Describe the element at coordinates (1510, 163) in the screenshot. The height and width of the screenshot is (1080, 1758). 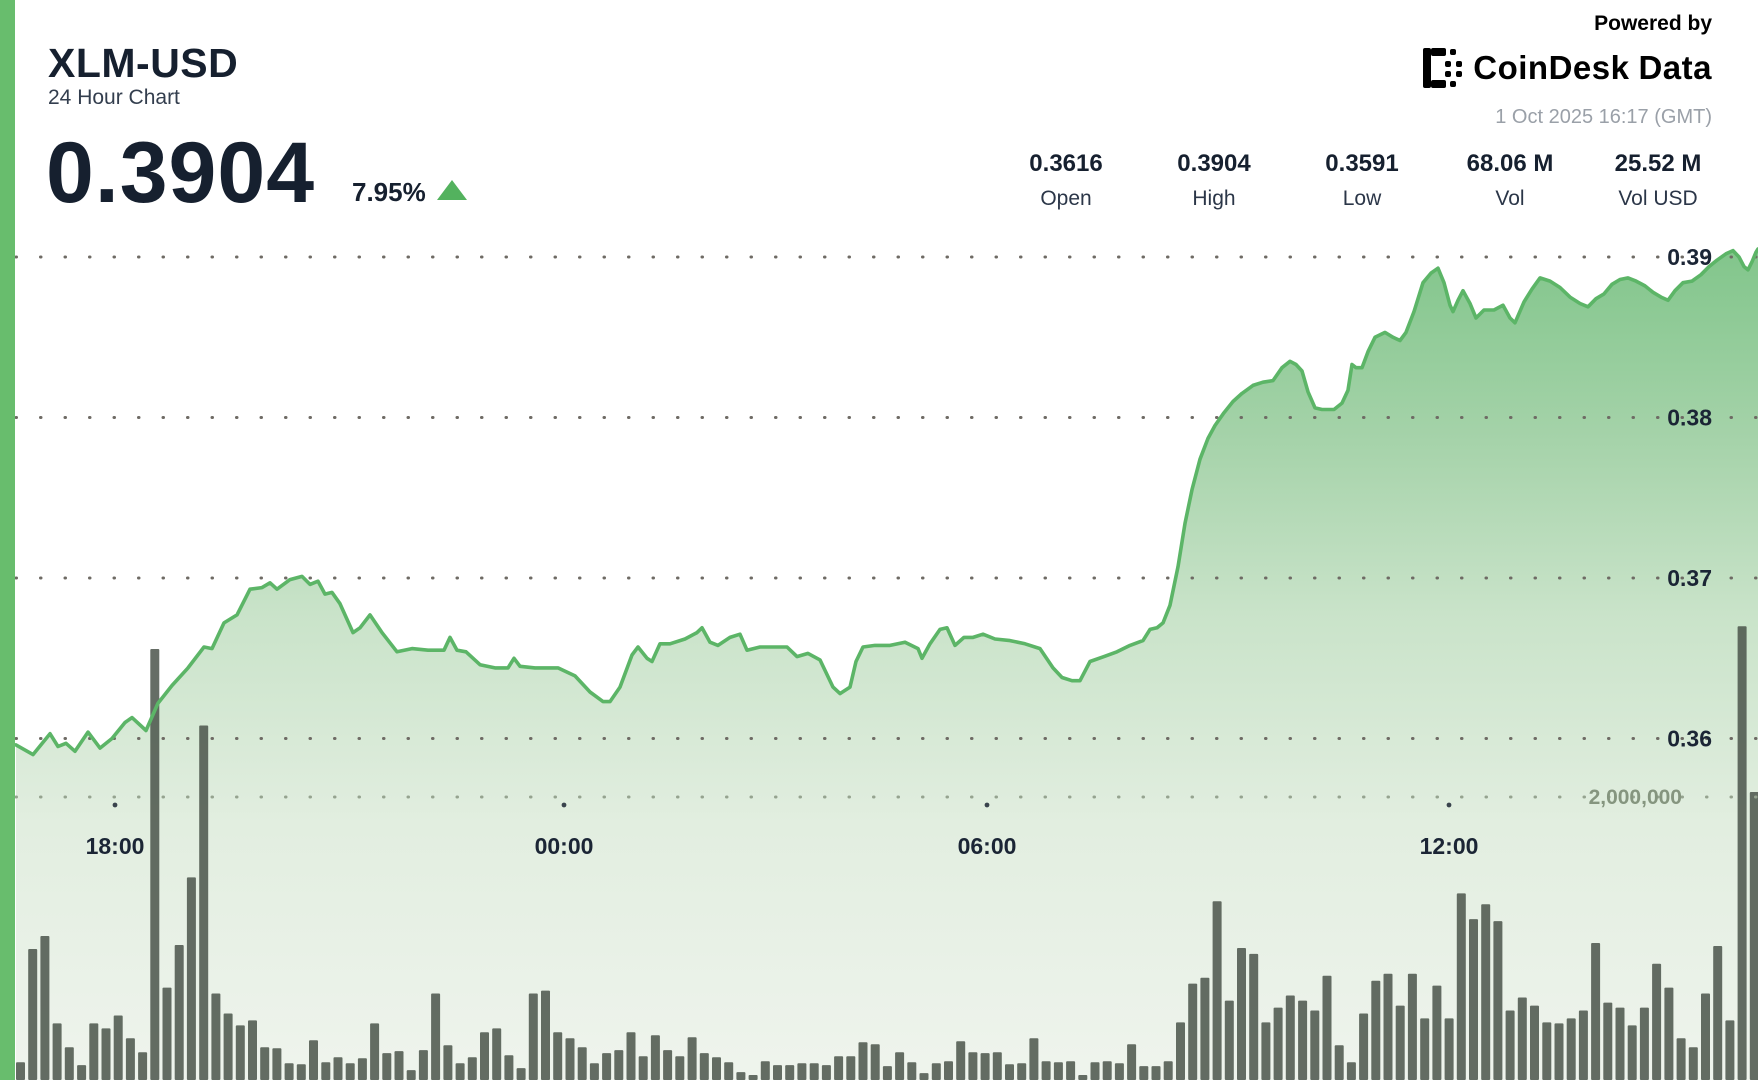
I see `stat-vol-value: 68.06 M` at that location.